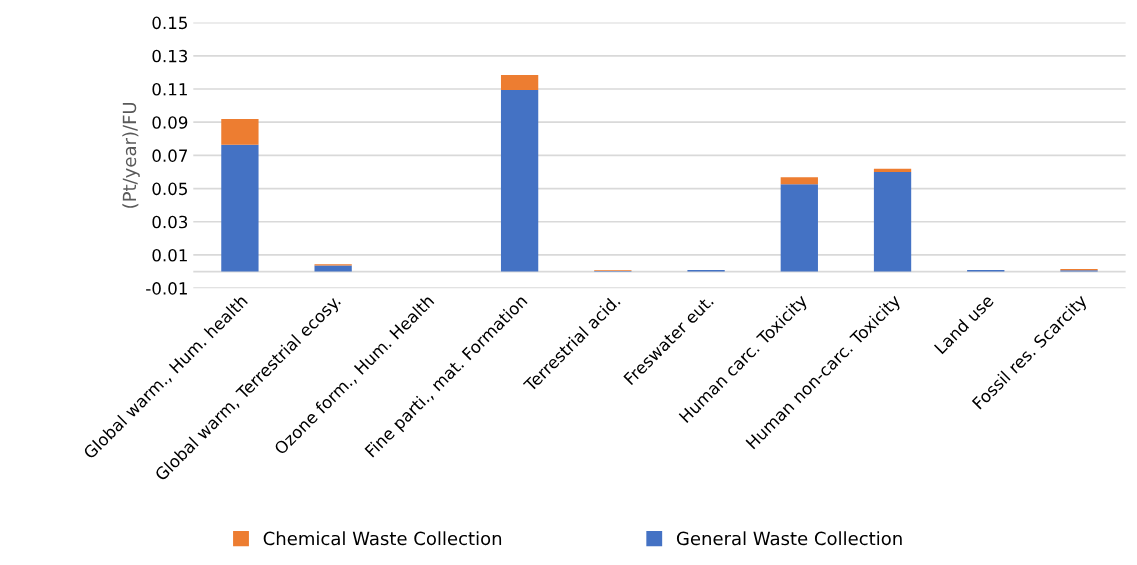 The image size is (1137, 565). Describe the element at coordinates (166, 288) in the screenshot. I see `y-tick-label: -0.01` at that location.